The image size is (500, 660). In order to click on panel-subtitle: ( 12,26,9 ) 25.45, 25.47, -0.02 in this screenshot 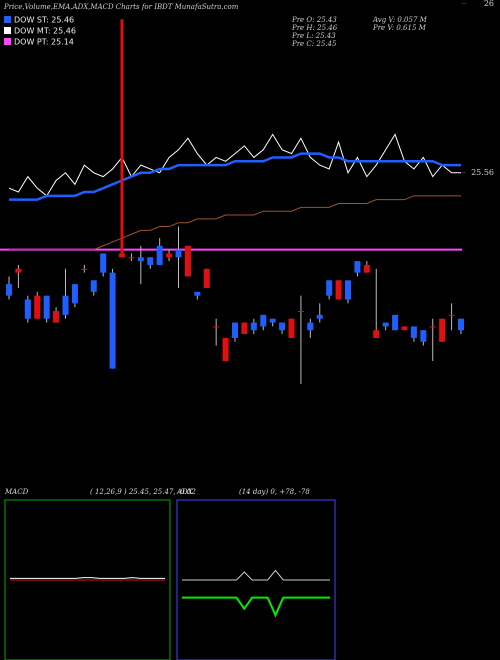, I will do `click(143, 492)`.